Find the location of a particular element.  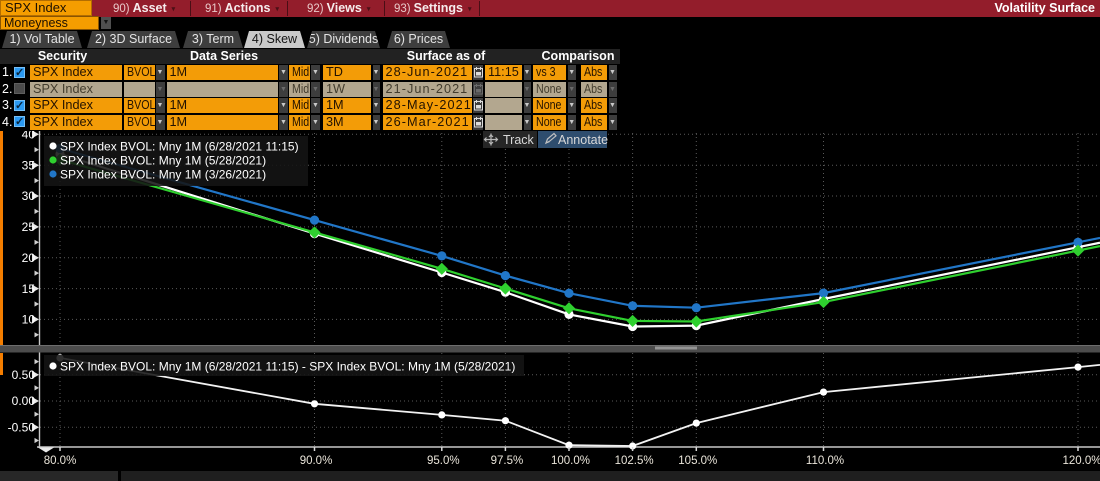

svg-text: 35 is located at coordinates (29, 165).